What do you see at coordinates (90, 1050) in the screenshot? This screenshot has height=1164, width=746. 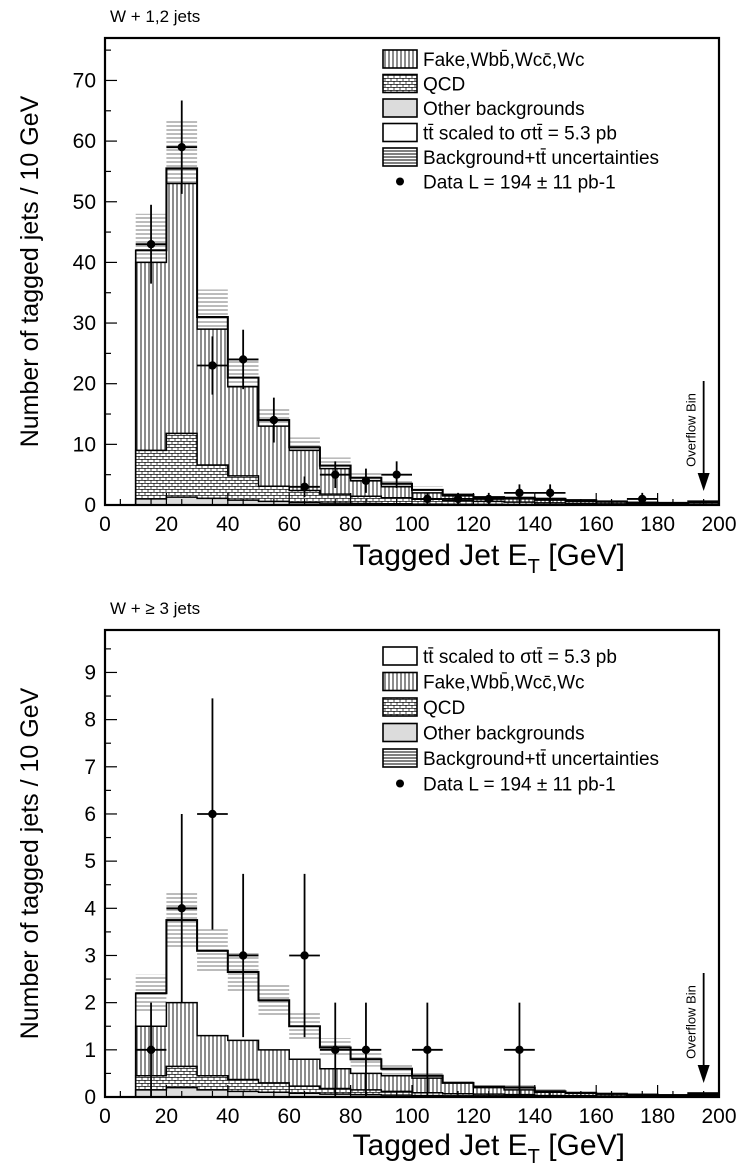 I see `y-tick-label: 1` at bounding box center [90, 1050].